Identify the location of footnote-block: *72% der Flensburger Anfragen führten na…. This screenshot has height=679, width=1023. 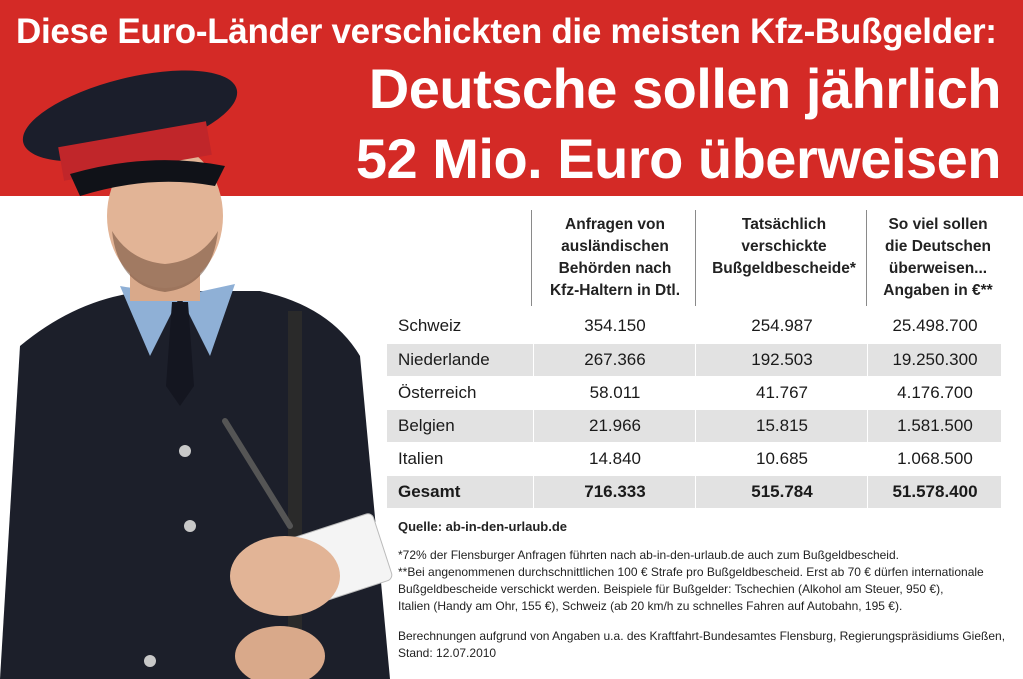
(705, 581).